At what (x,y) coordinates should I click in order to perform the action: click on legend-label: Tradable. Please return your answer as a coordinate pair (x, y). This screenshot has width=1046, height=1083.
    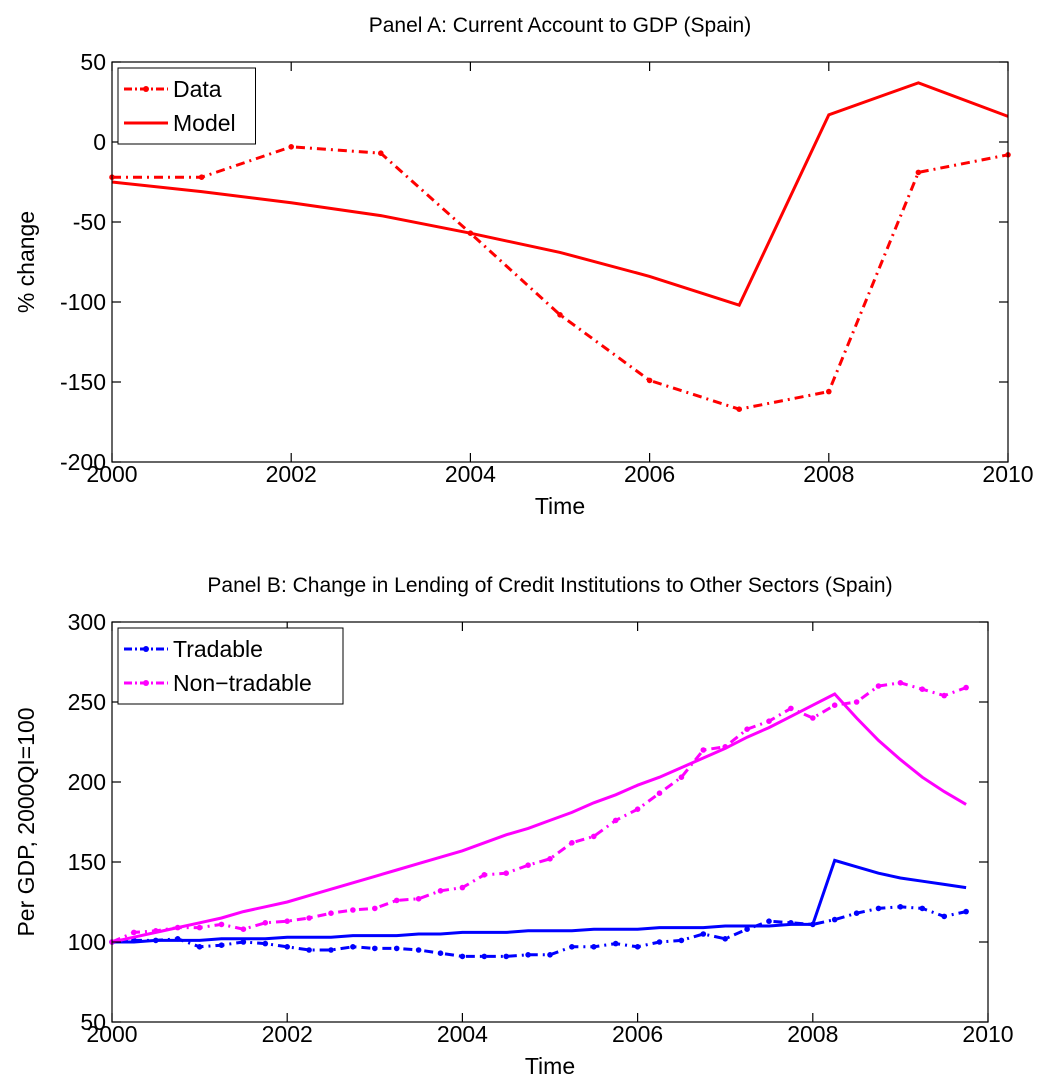
    Looking at the image, I should click on (218, 649).